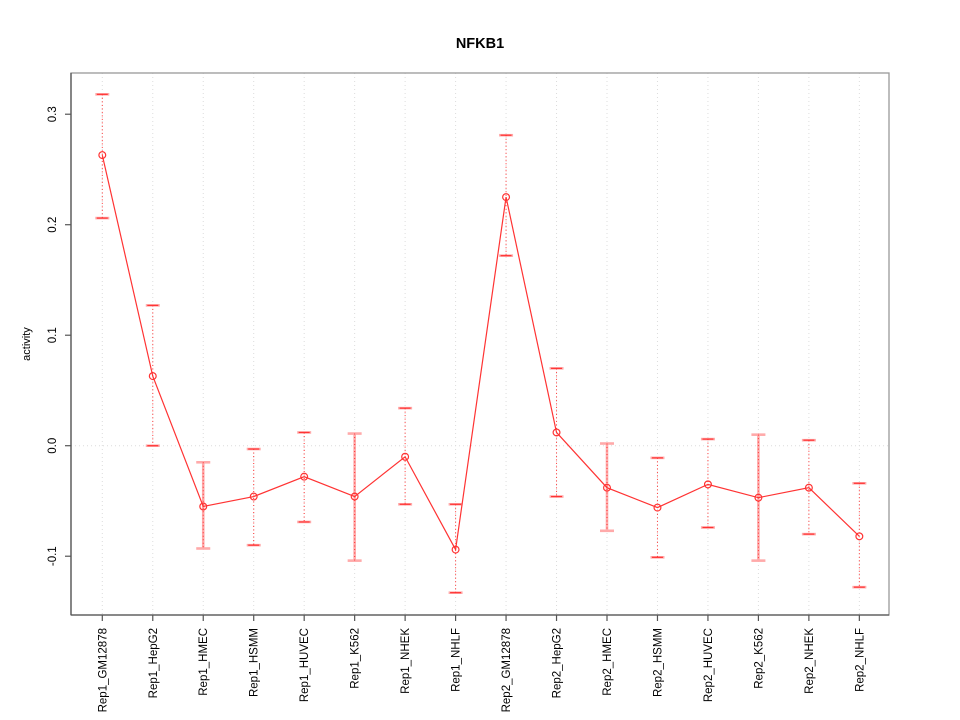 This screenshot has height=720, width=960. Describe the element at coordinates (53, 114) in the screenshot. I see `y-tick-label: 0.3` at that location.